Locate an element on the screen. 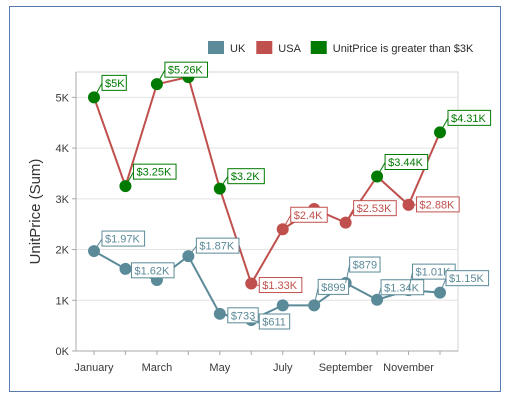  data-label: $5.26K is located at coordinates (182, 73).